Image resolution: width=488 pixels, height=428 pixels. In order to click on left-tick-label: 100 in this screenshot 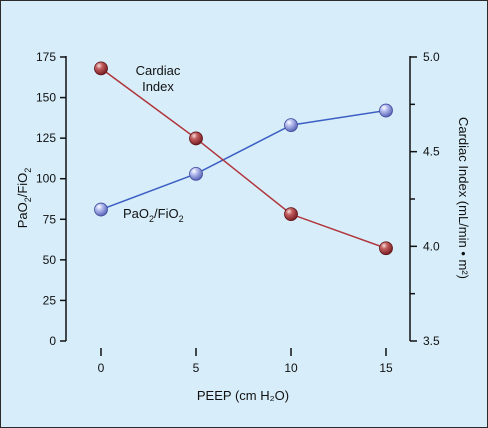, I will do `click(46, 179)`.